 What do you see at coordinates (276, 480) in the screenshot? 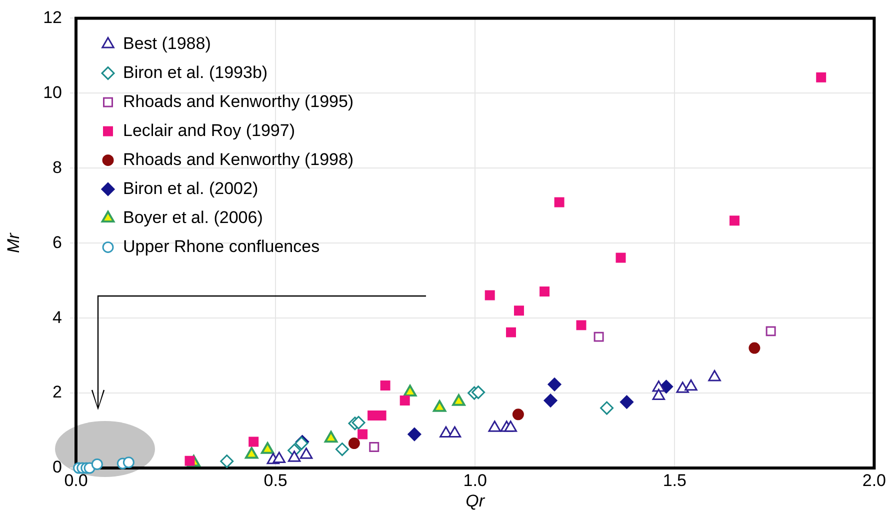
I see `x-tick-label: 0.5` at bounding box center [276, 480].